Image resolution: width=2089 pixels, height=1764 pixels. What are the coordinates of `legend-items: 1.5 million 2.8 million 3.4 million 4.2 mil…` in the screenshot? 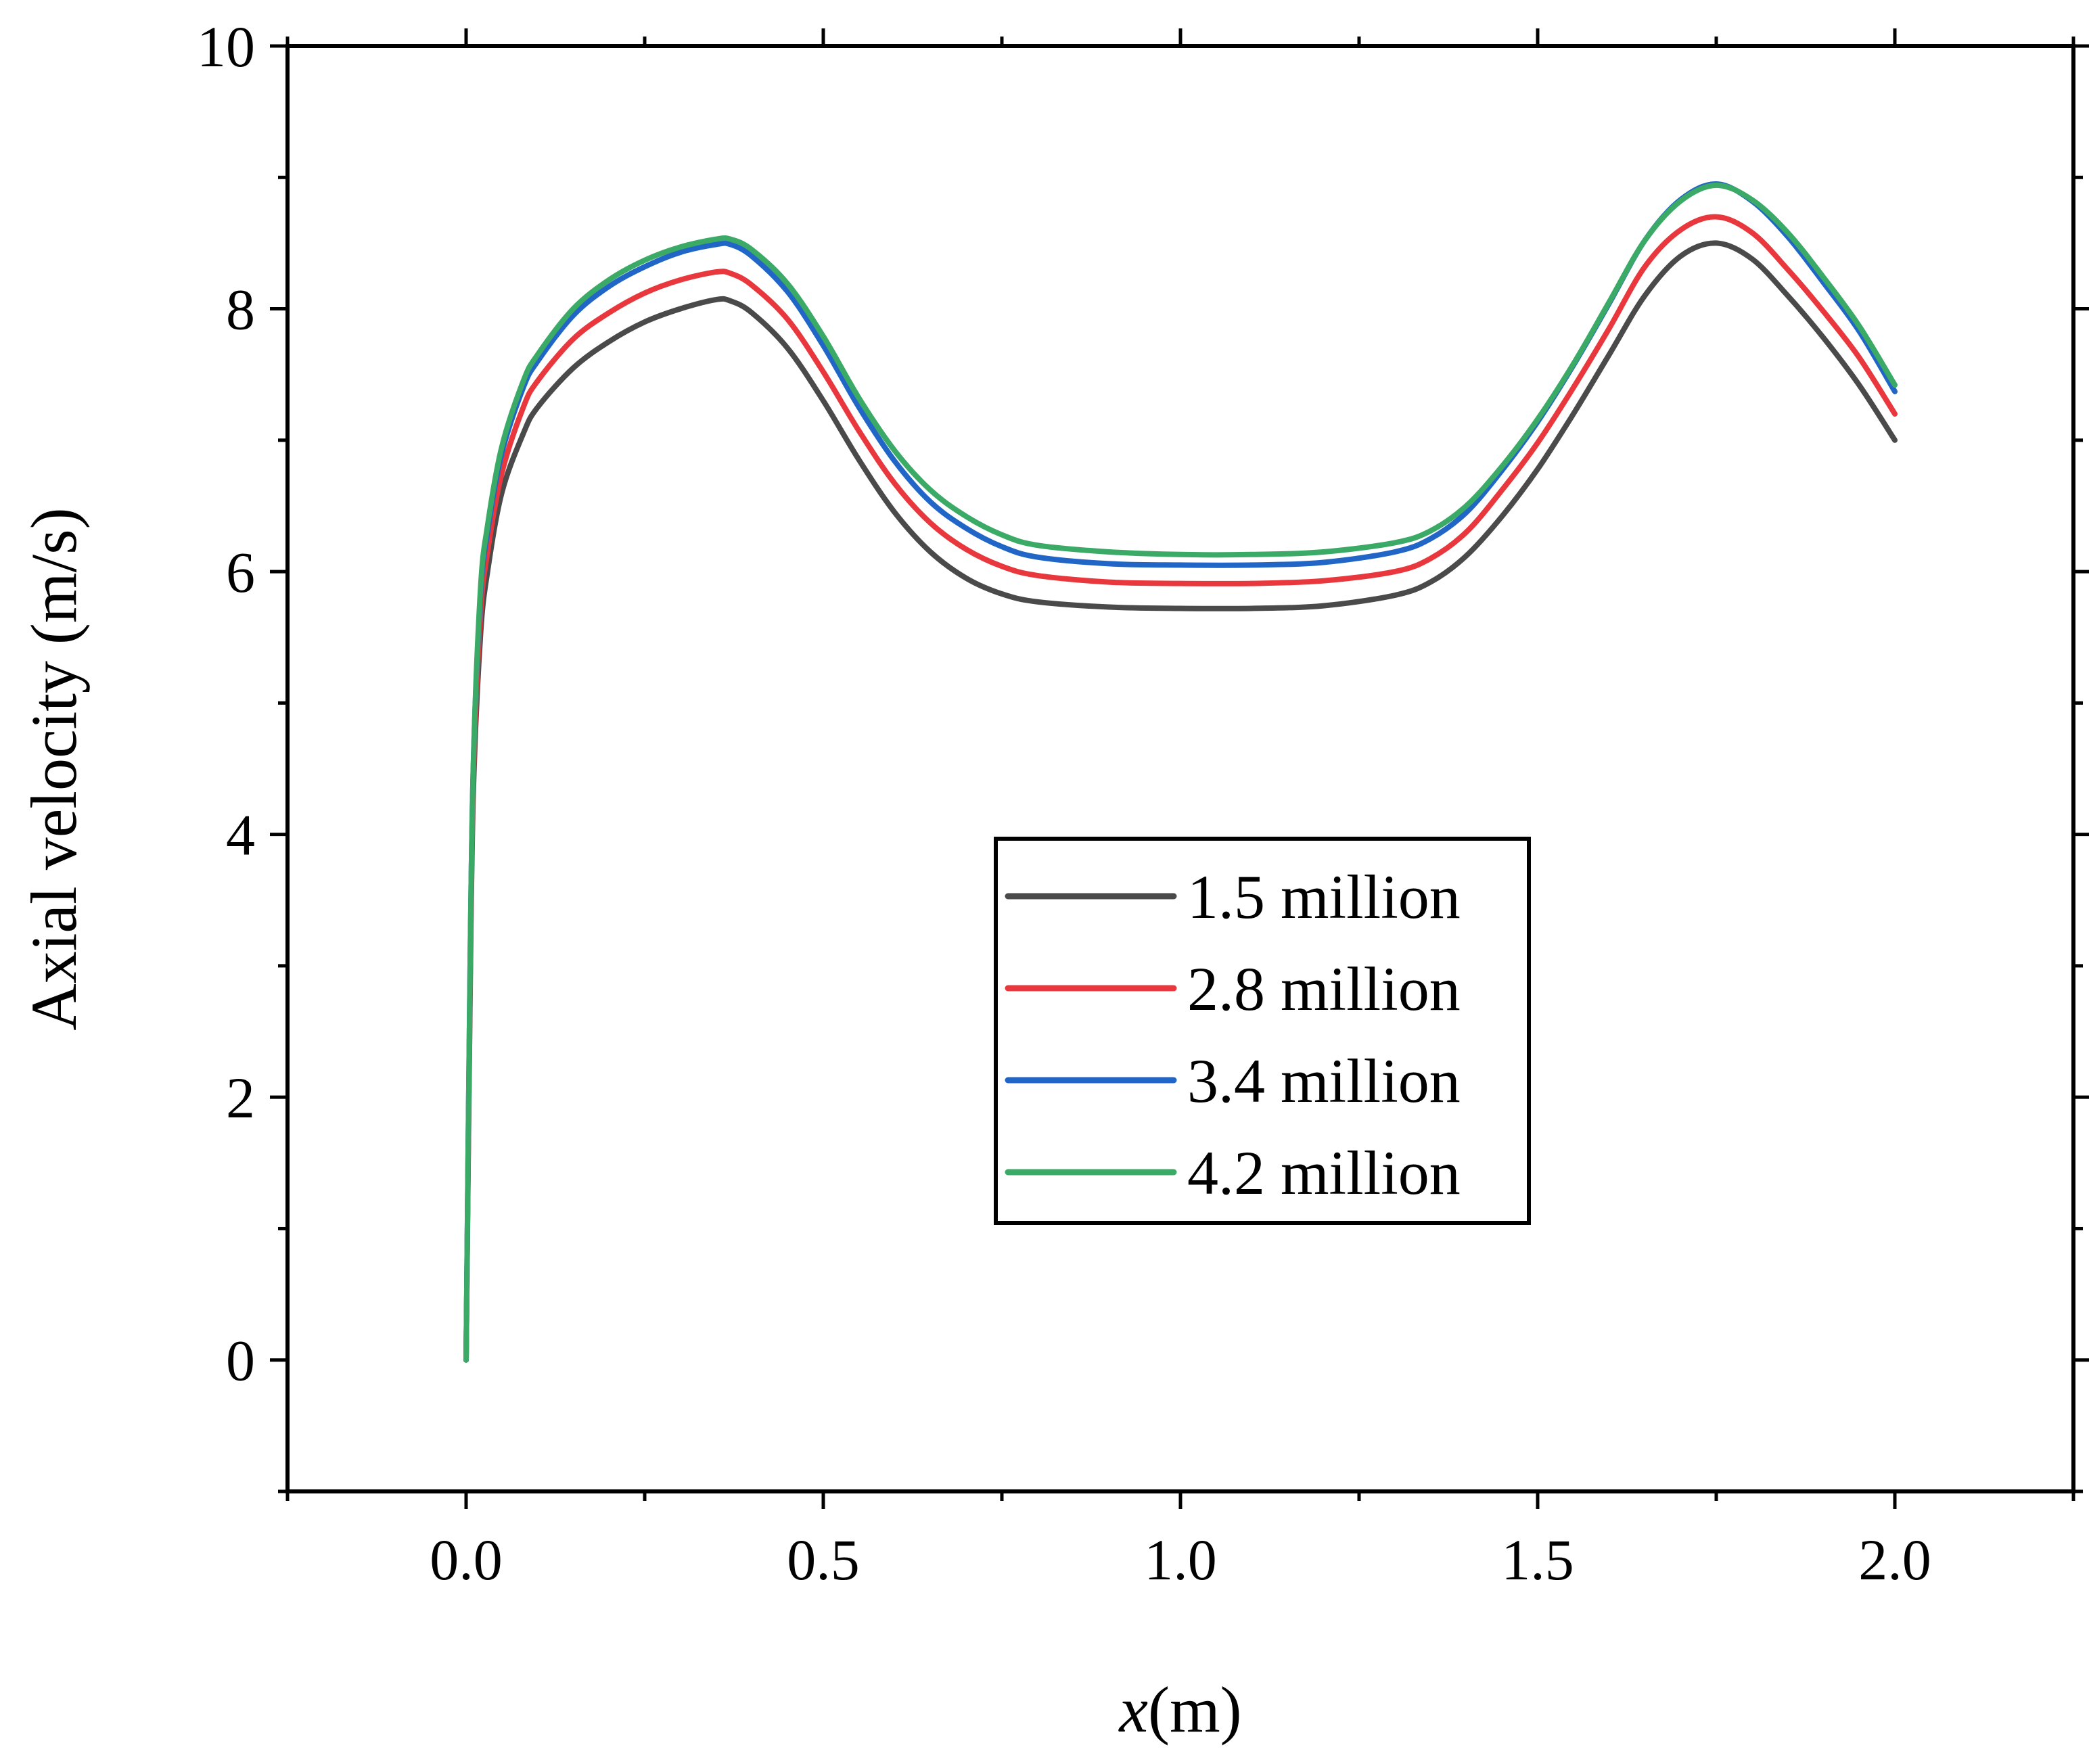 It's located at (1233, 1034).